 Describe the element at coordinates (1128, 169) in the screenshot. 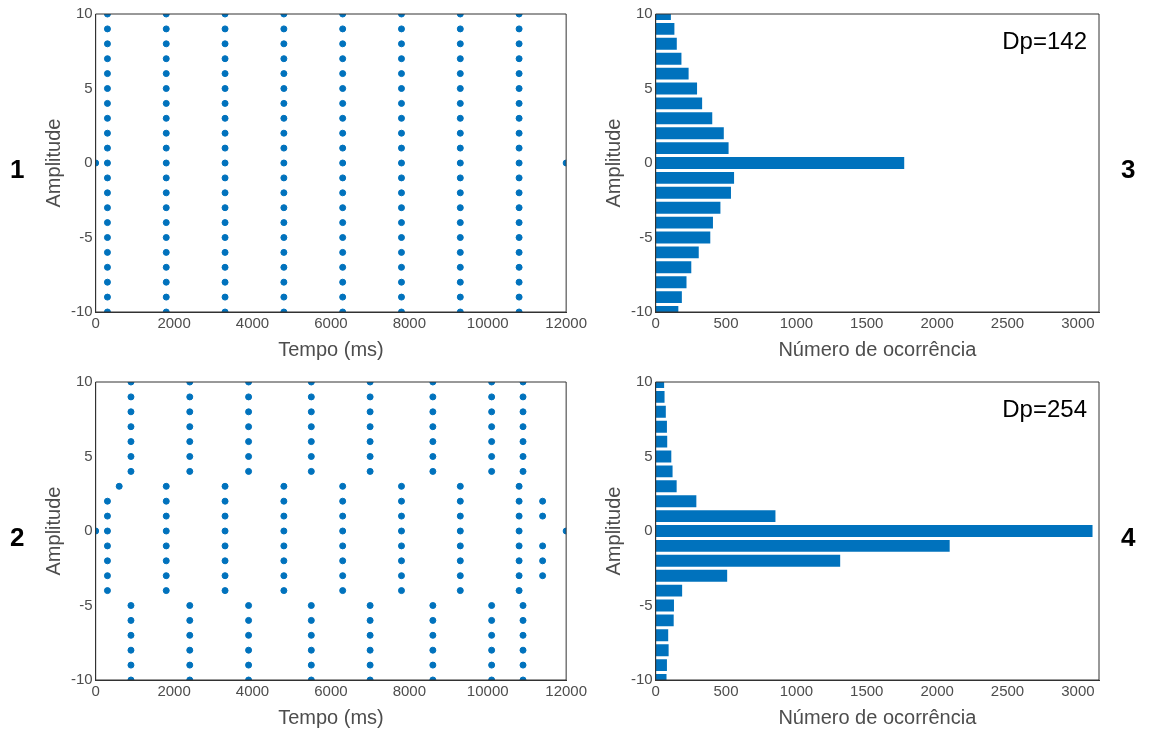

I see `text: 3` at that location.